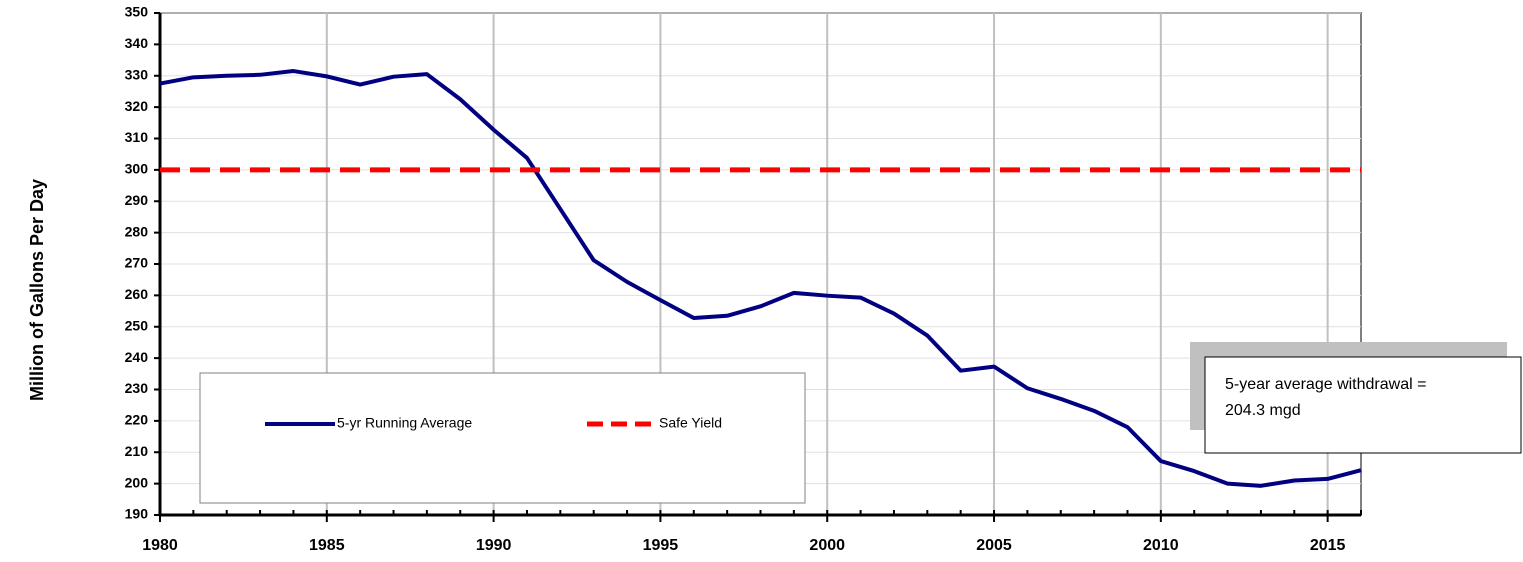  Describe the element at coordinates (827, 545) in the screenshot. I see `x-tick-label: 2000` at that location.